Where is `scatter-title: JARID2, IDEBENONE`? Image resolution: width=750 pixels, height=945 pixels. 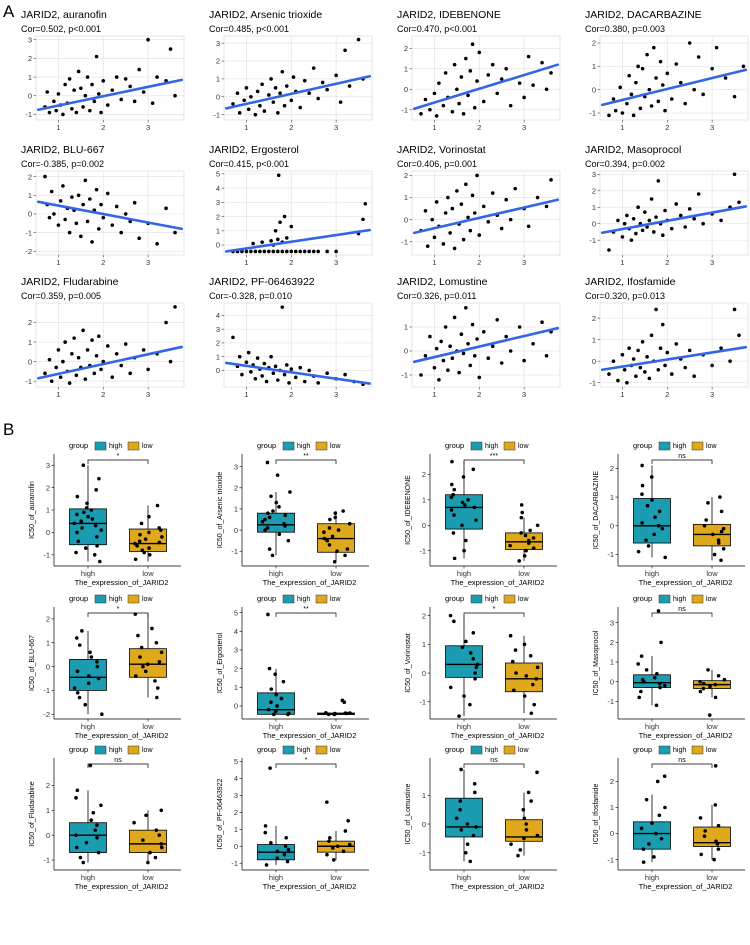
scatter-title: JARID2, IDEBENONE is located at coordinates (449, 15).